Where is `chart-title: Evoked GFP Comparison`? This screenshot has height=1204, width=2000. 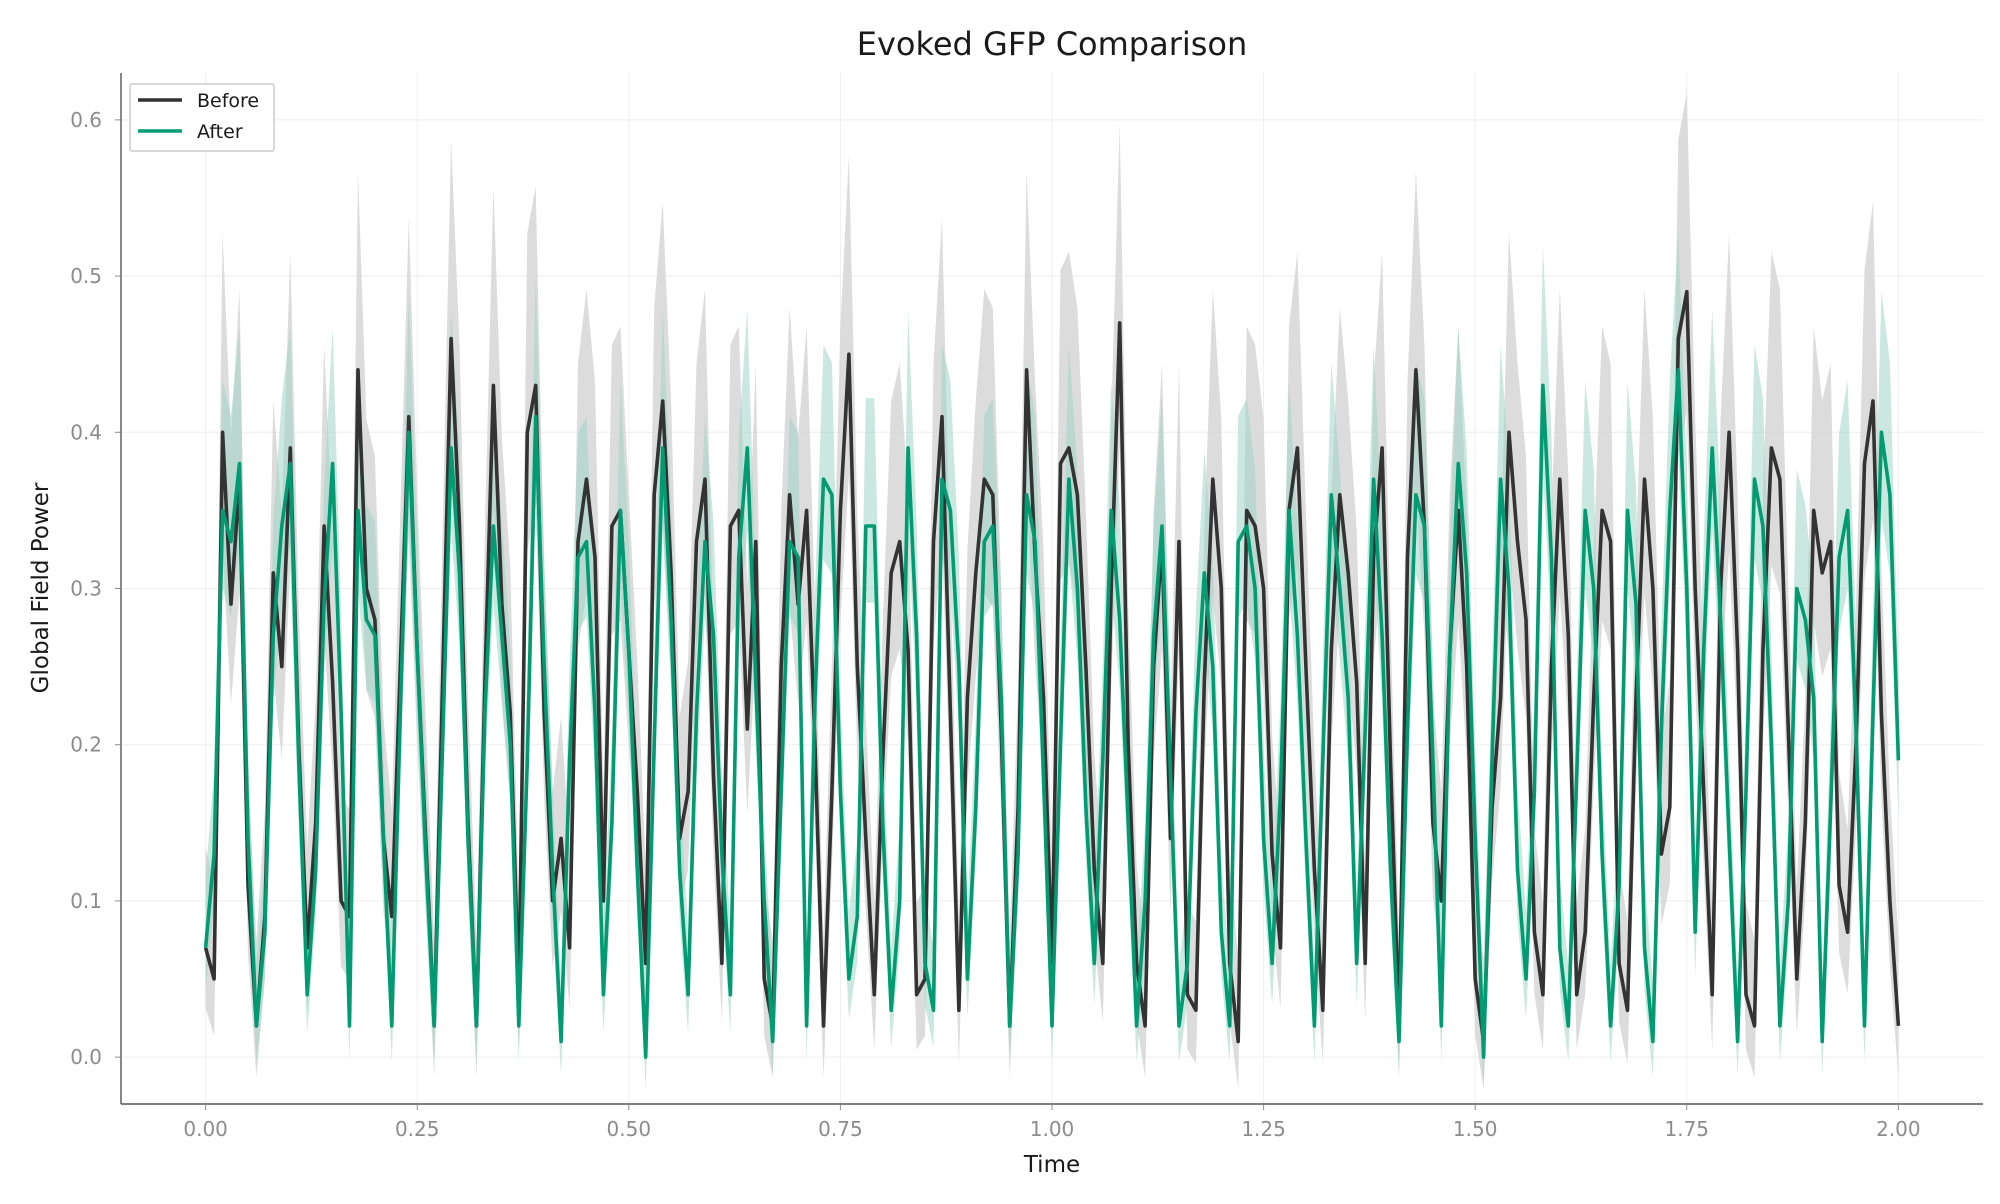 chart-title: Evoked GFP Comparison is located at coordinates (1052, 44).